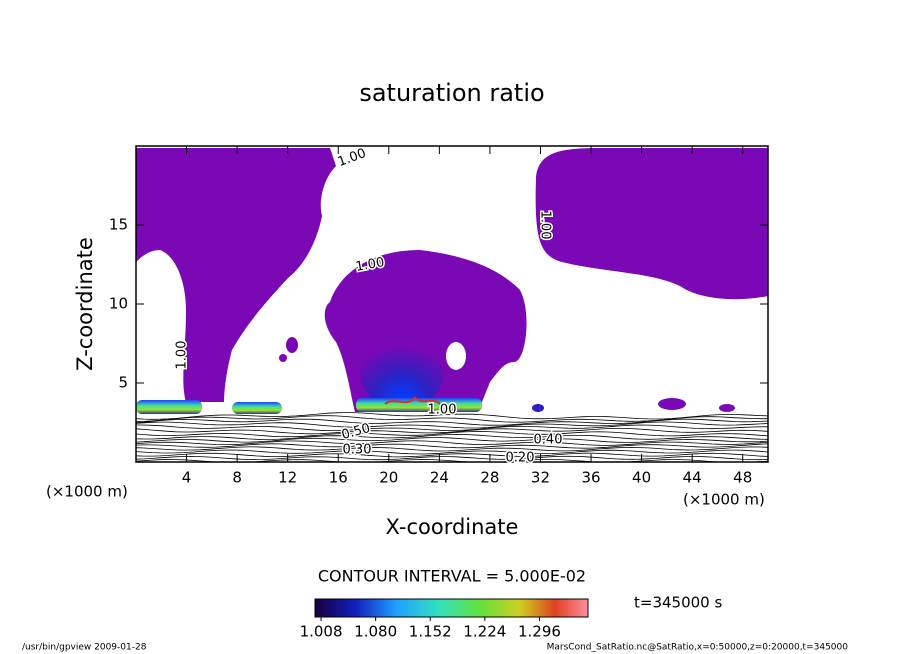  What do you see at coordinates (321, 632) in the screenshot?
I see `colorbar-tick-label: 1.008` at bounding box center [321, 632].